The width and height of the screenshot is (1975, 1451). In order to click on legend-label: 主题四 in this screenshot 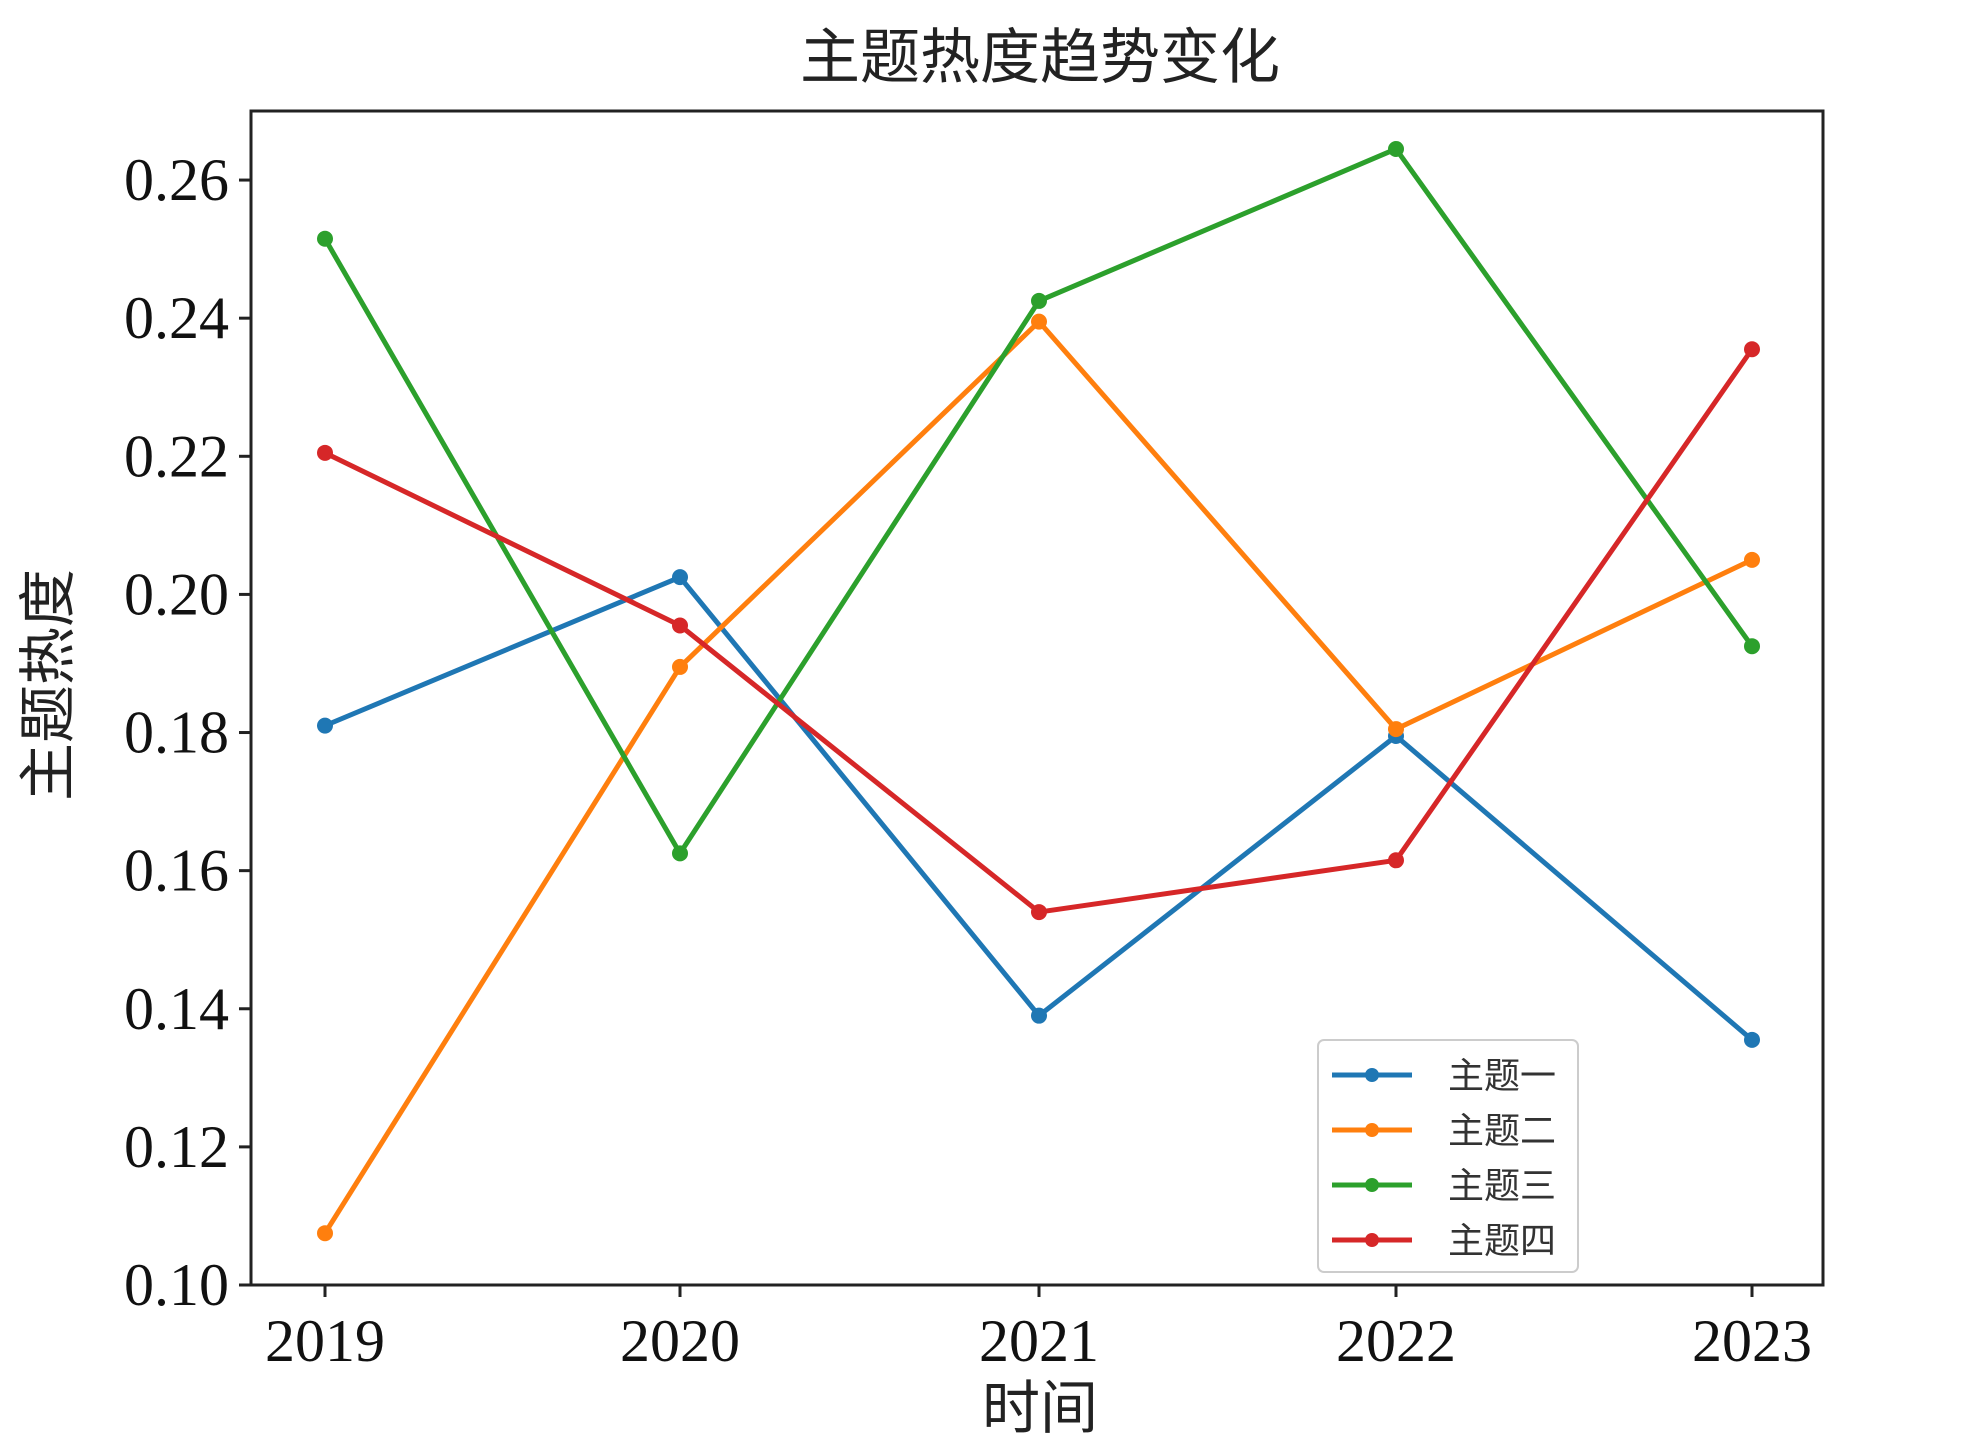, I will do `click(1502, 1241)`.